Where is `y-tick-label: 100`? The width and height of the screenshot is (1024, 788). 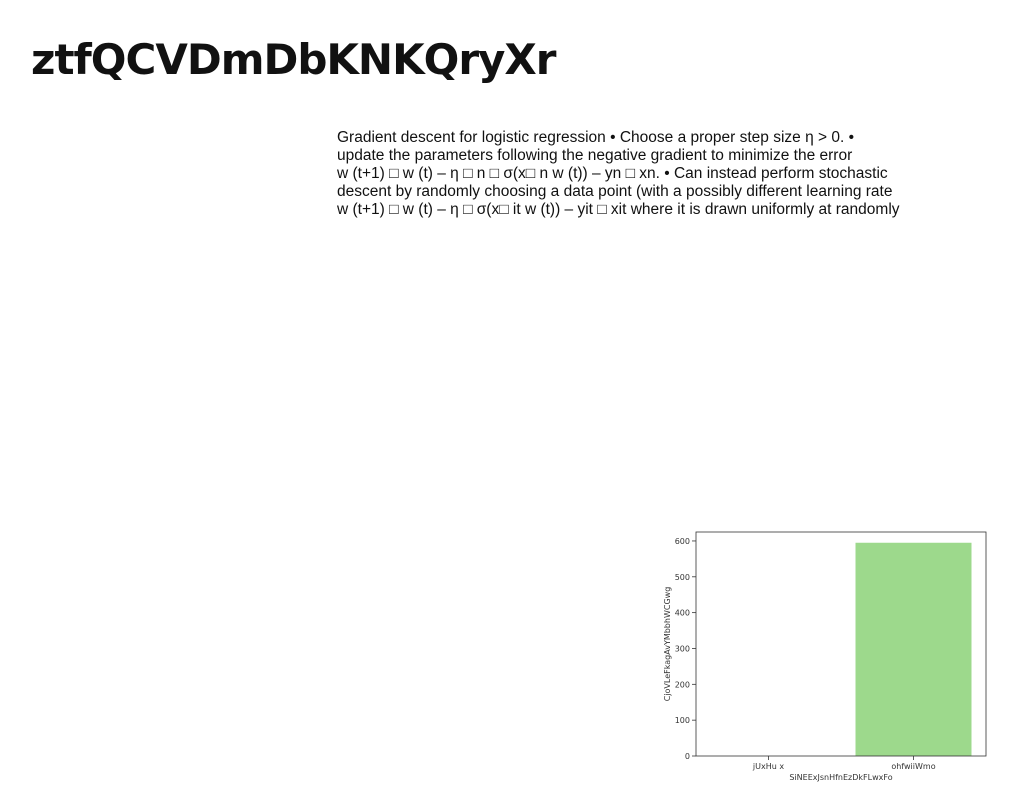 y-tick-label: 100 is located at coordinates (682, 720).